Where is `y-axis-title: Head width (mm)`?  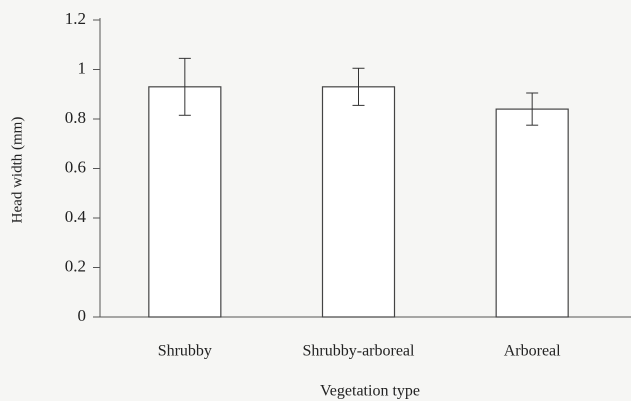
y-axis-title: Head width (mm) is located at coordinates (17, 170).